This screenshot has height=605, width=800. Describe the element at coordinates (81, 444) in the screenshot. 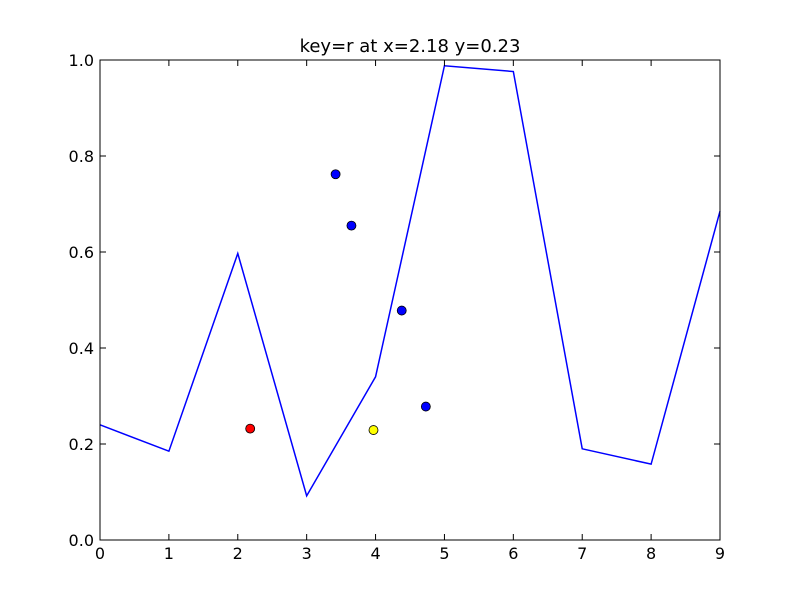

I see `y-tick-label: 0.2` at that location.